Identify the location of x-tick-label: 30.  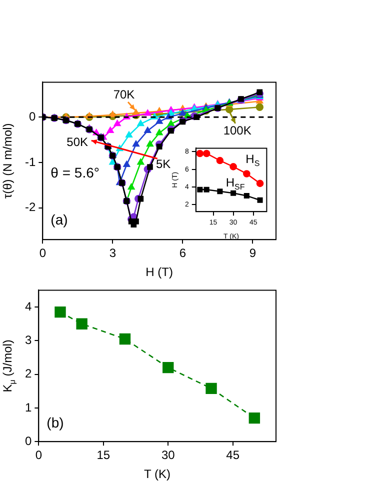
(168, 455).